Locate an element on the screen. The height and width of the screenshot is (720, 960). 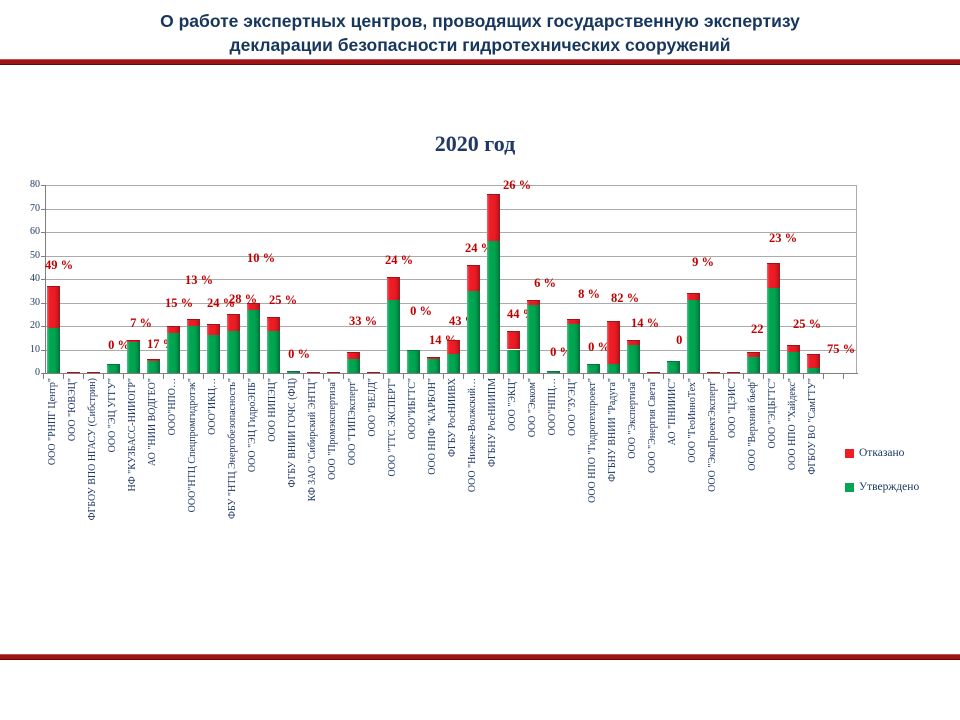
y-axis-label: 70 is located at coordinates (35, 208).